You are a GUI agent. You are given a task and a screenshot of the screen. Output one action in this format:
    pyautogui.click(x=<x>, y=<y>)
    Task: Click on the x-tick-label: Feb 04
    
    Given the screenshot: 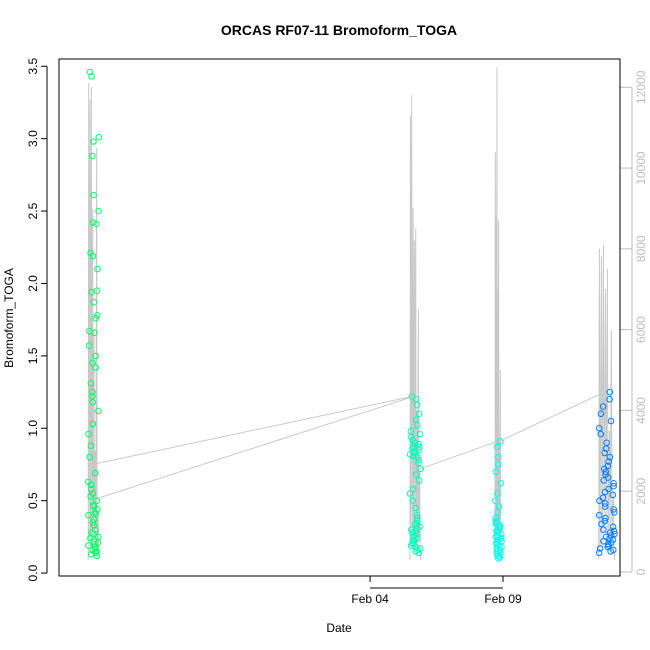 What is the action you would take?
    pyautogui.click(x=370, y=599)
    